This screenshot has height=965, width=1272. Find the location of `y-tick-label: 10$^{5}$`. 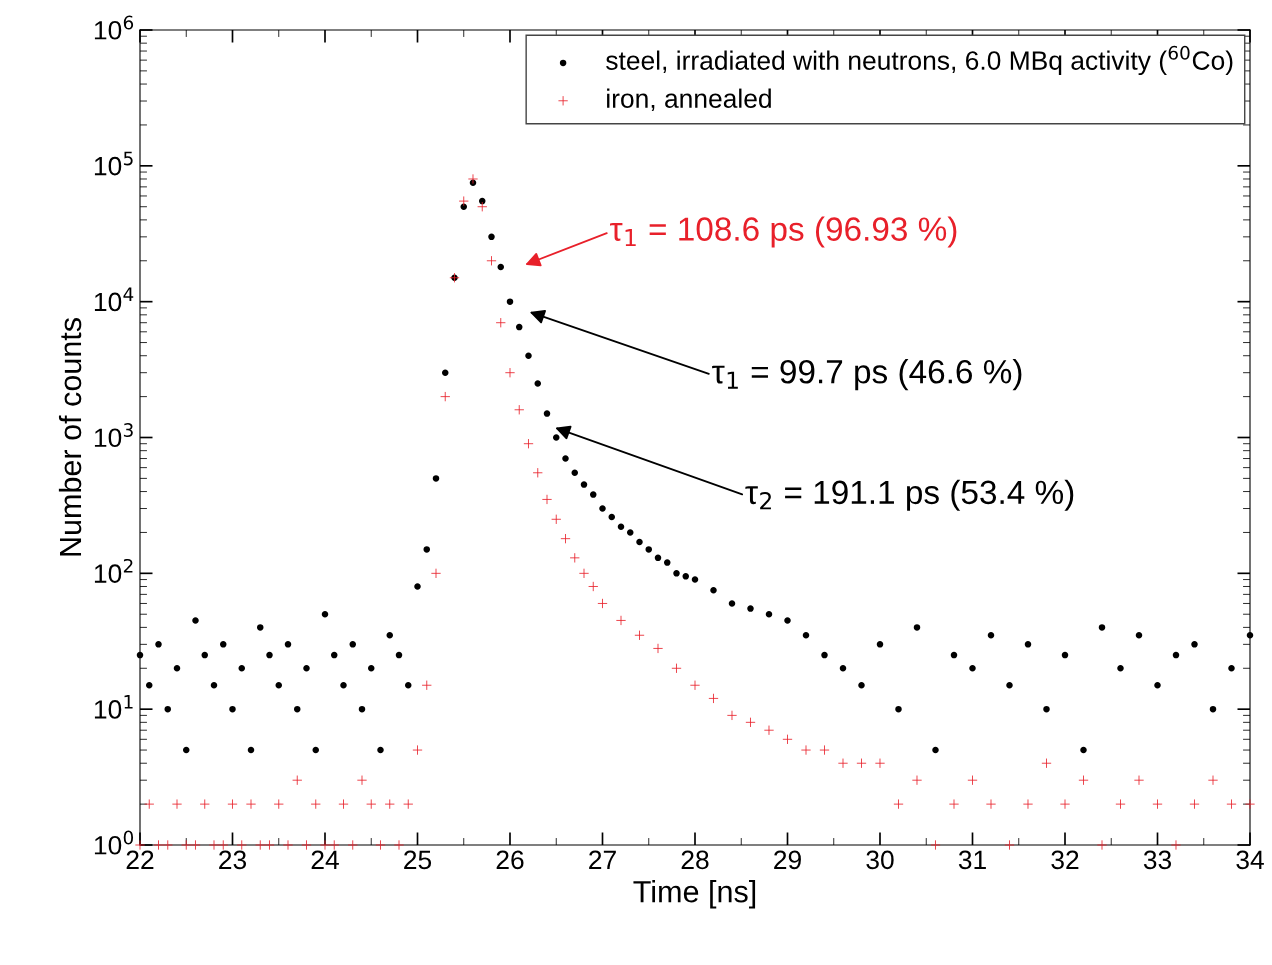

y-tick-label: 10$^{5}$ is located at coordinates (113, 163).